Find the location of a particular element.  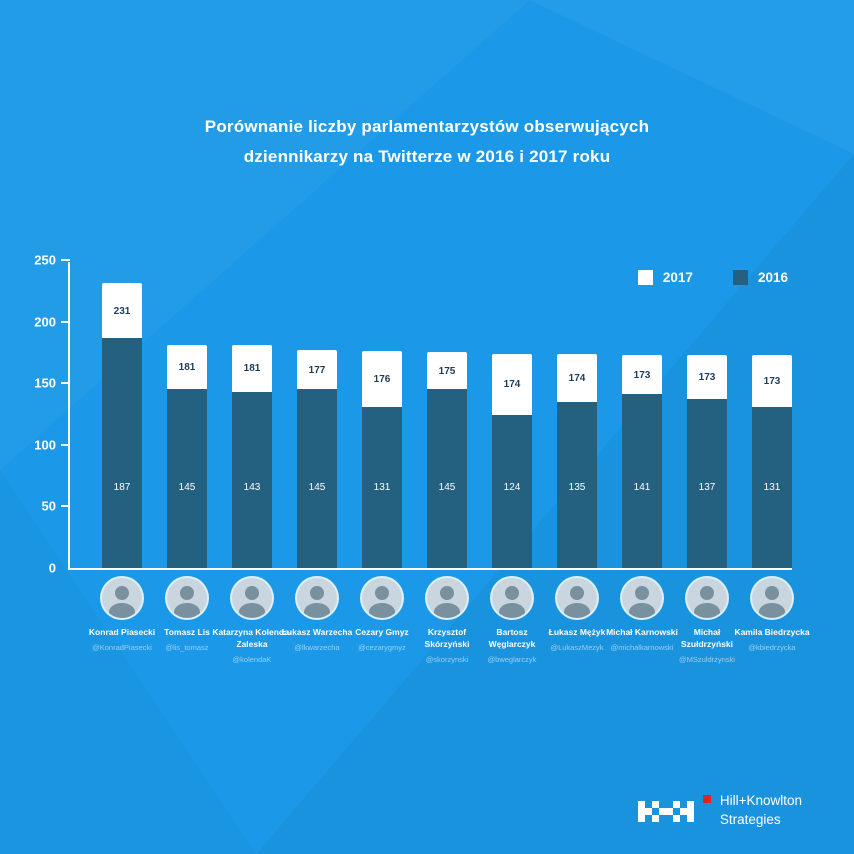

legend: 2017 2016 is located at coordinates (712, 277).